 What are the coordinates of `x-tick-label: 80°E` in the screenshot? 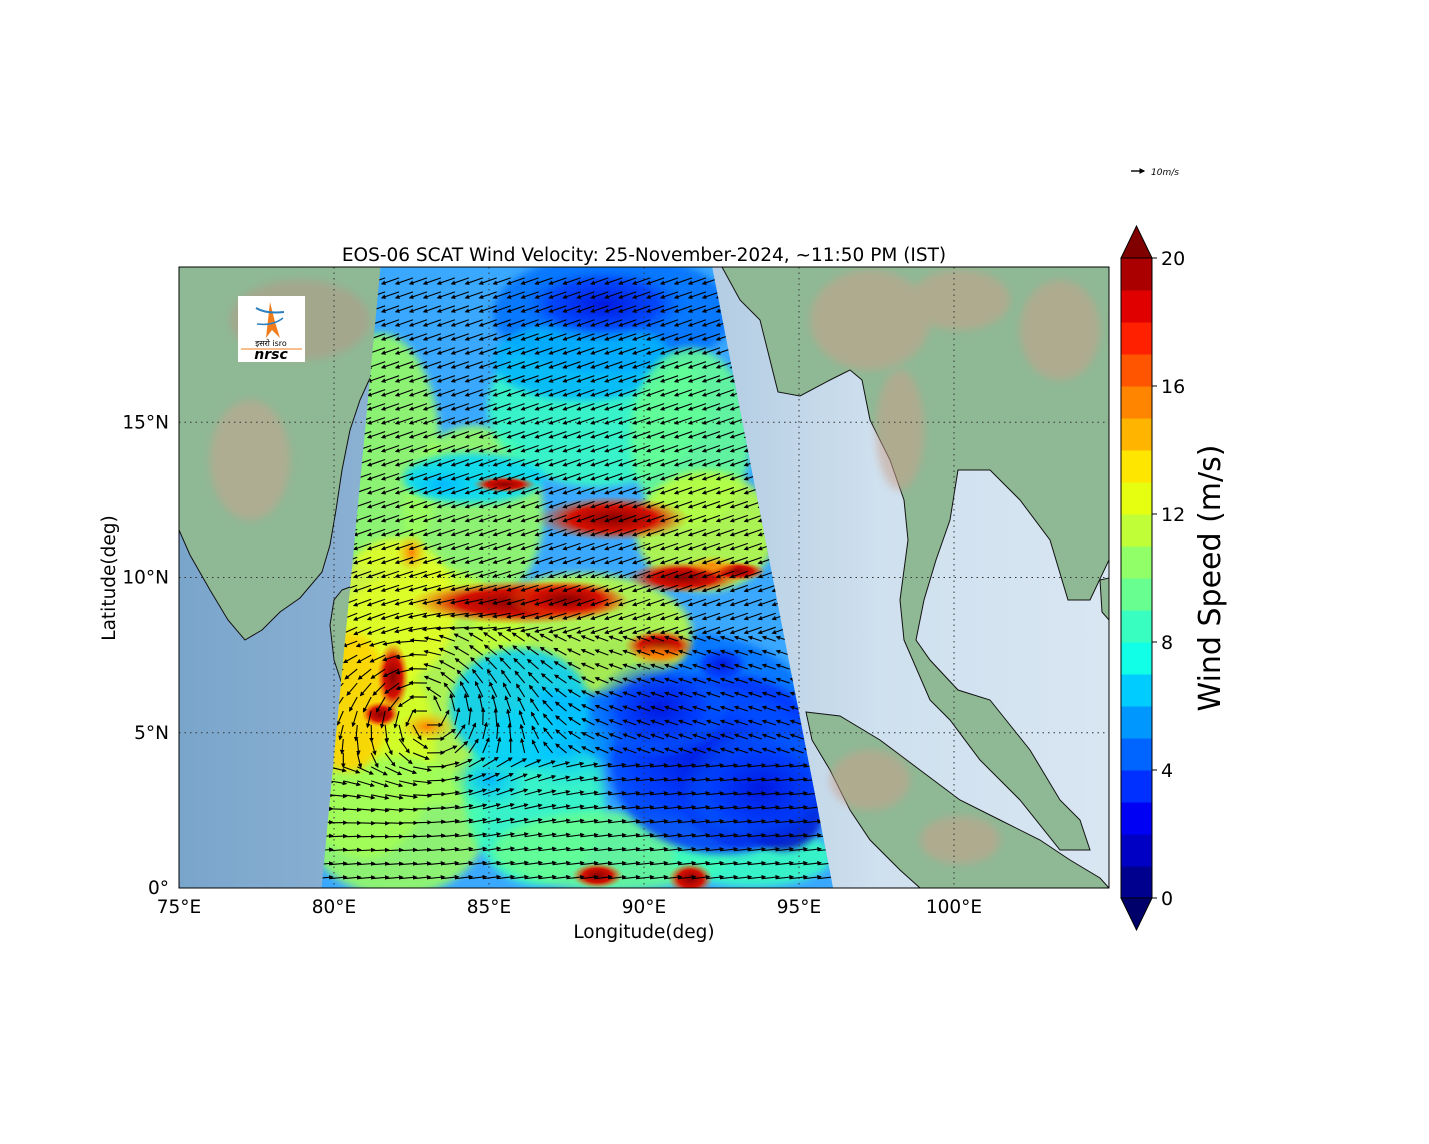 It's located at (334, 907).